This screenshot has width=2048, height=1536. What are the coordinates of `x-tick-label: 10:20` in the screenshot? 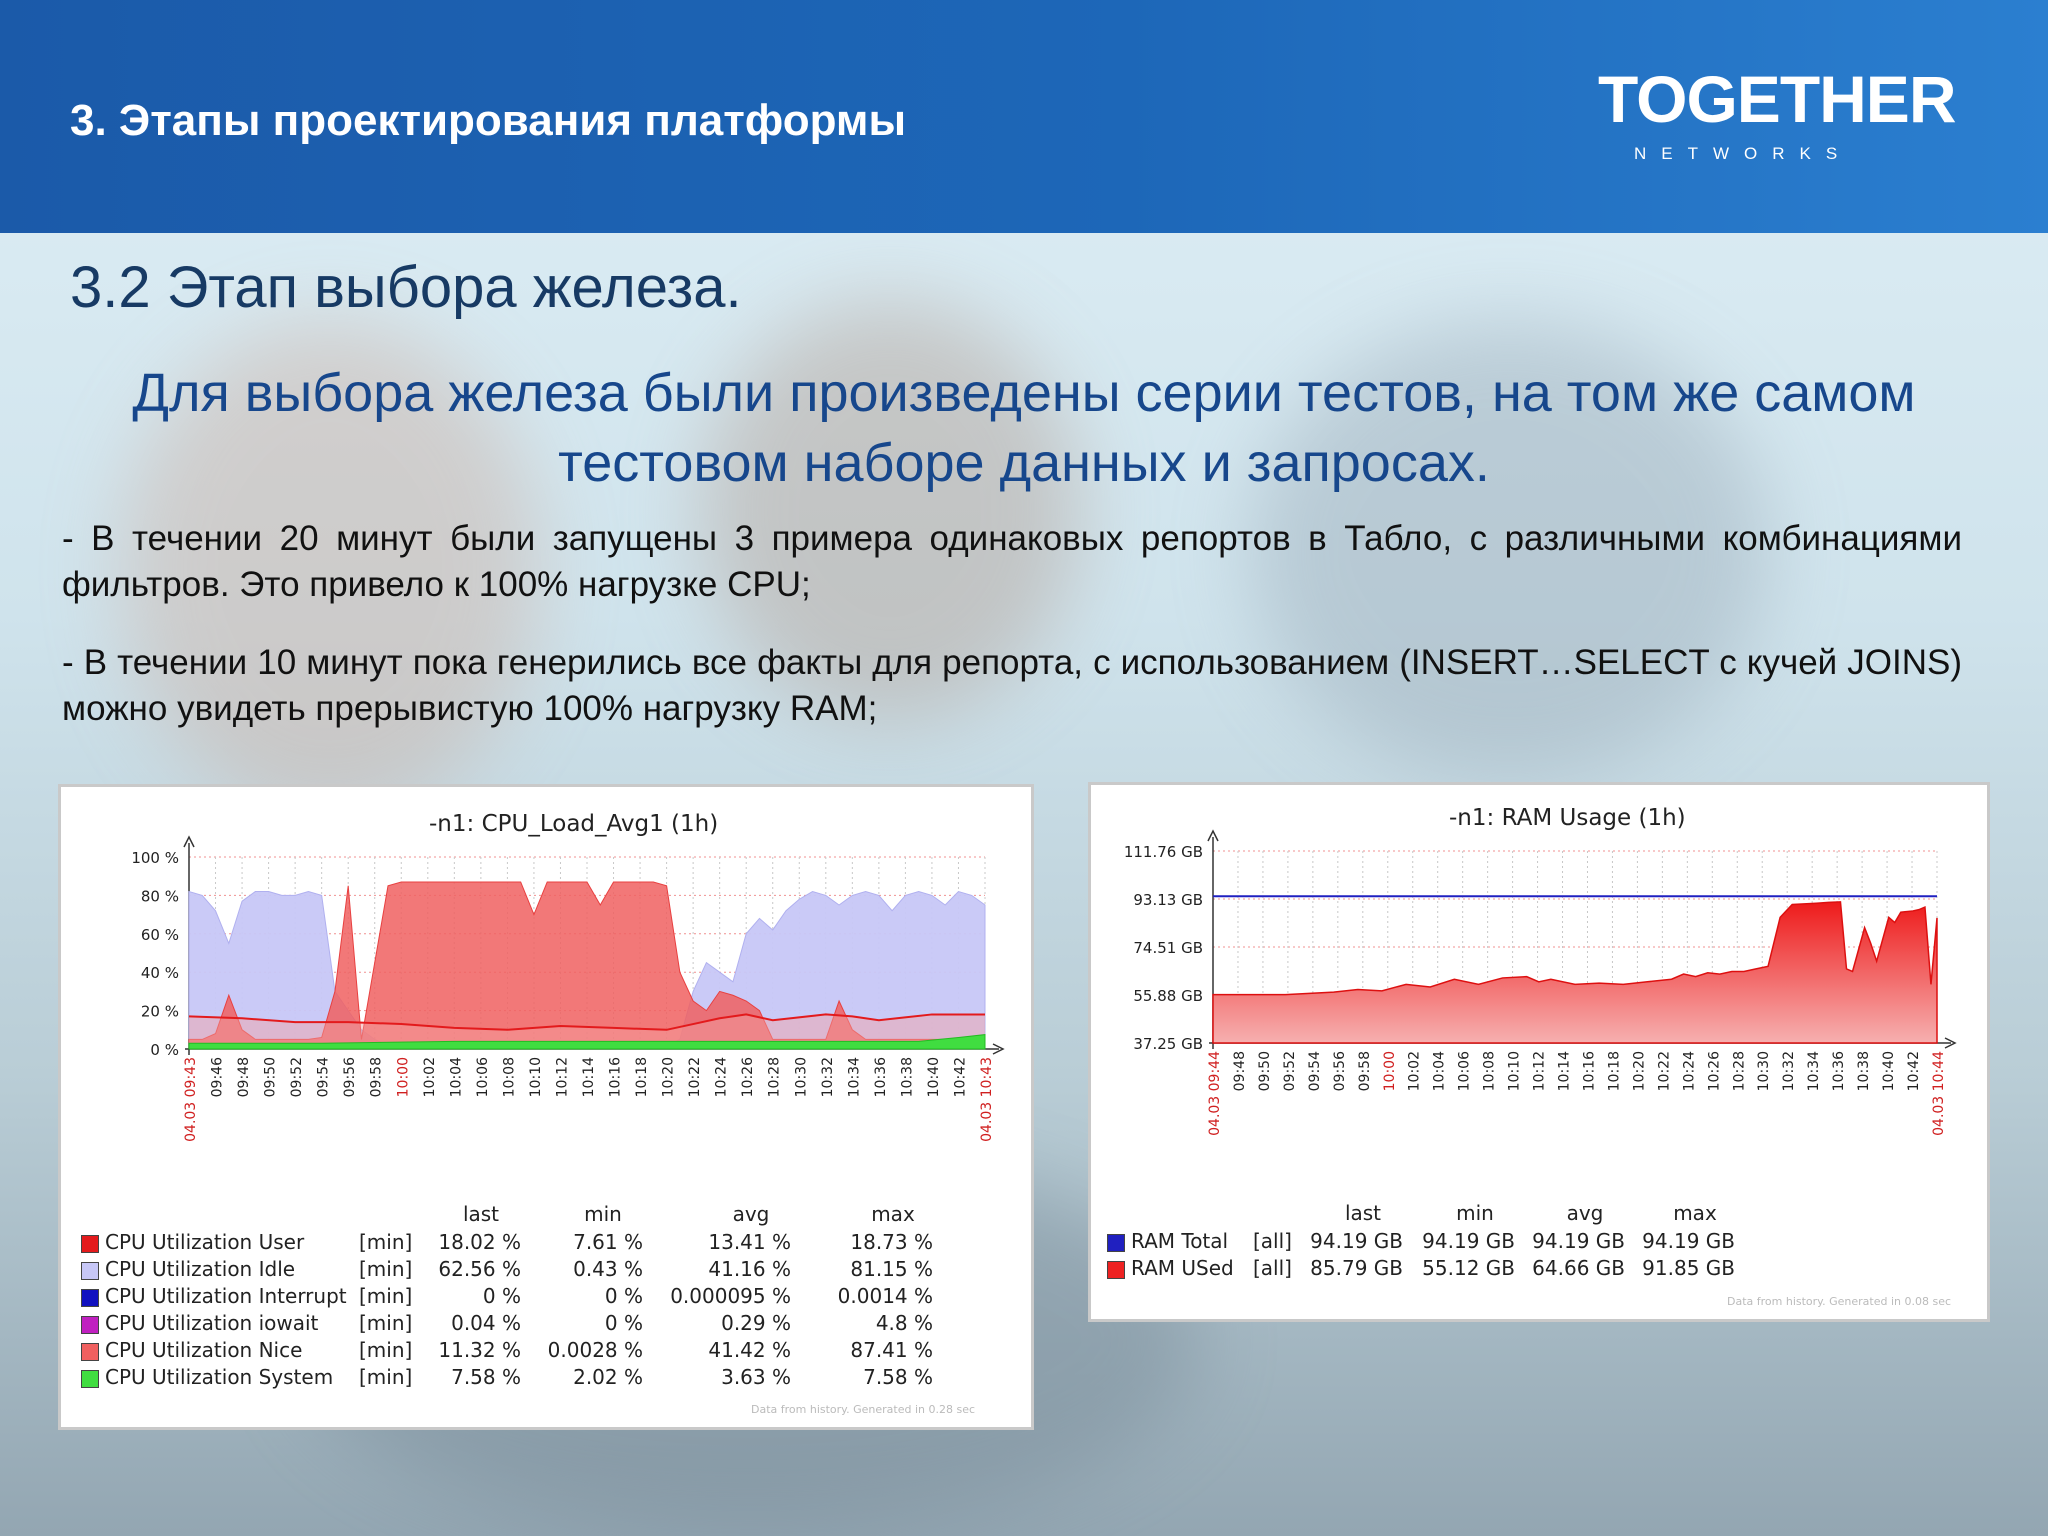 It's located at (1639, 1071).